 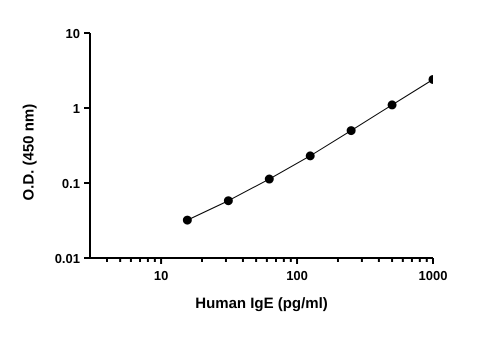 What do you see at coordinates (161, 275) in the screenshot?
I see `x-tick-label: 10` at bounding box center [161, 275].